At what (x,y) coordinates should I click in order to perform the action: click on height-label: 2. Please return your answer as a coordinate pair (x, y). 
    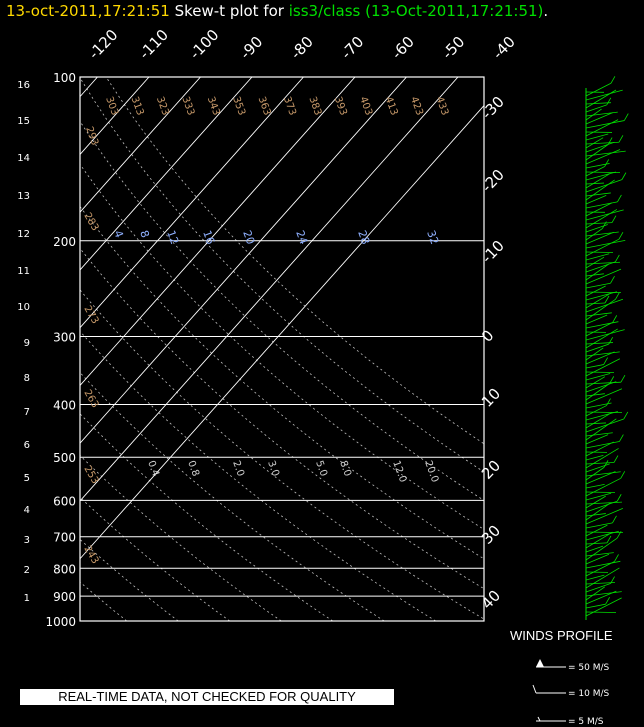
    Looking at the image, I should click on (27, 570).